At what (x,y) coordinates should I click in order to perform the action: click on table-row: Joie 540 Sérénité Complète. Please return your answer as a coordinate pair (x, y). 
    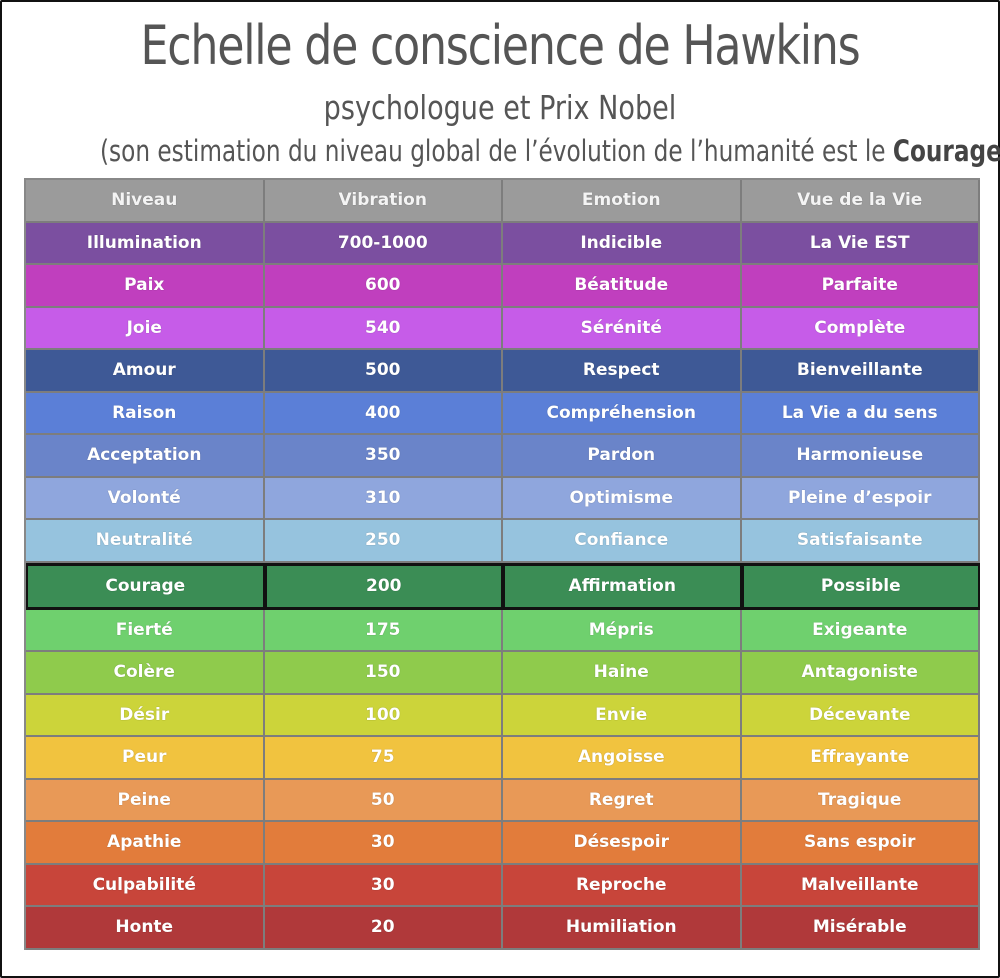
    Looking at the image, I should click on (503, 328).